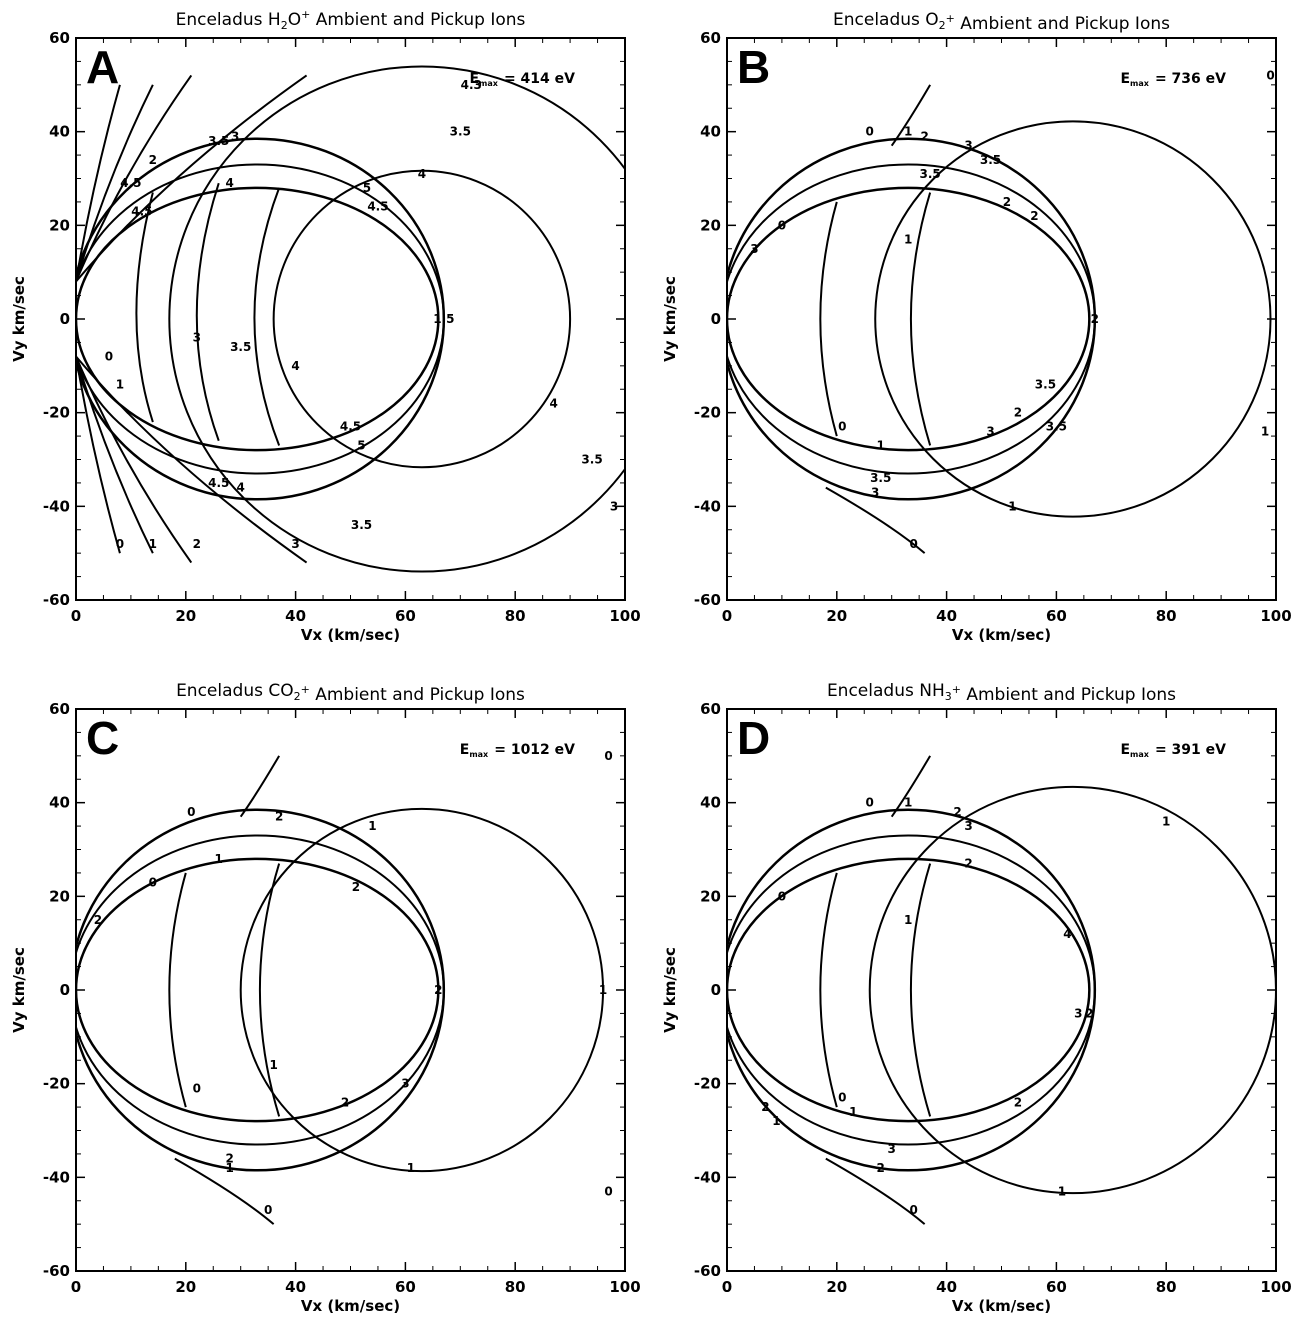  Describe the element at coordinates (753, 67) in the screenshot. I see `panel-letter: B` at that location.